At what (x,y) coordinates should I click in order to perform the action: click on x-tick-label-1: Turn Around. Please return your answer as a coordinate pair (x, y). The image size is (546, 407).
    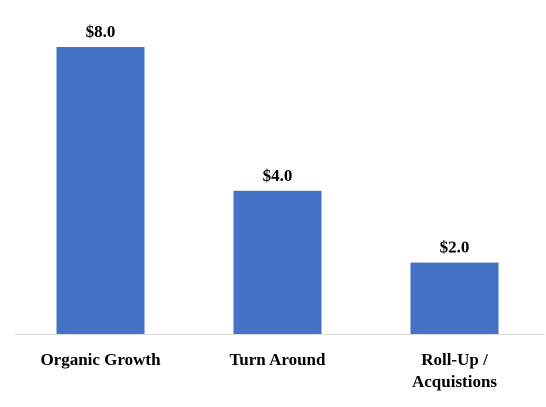
    Looking at the image, I should click on (278, 359).